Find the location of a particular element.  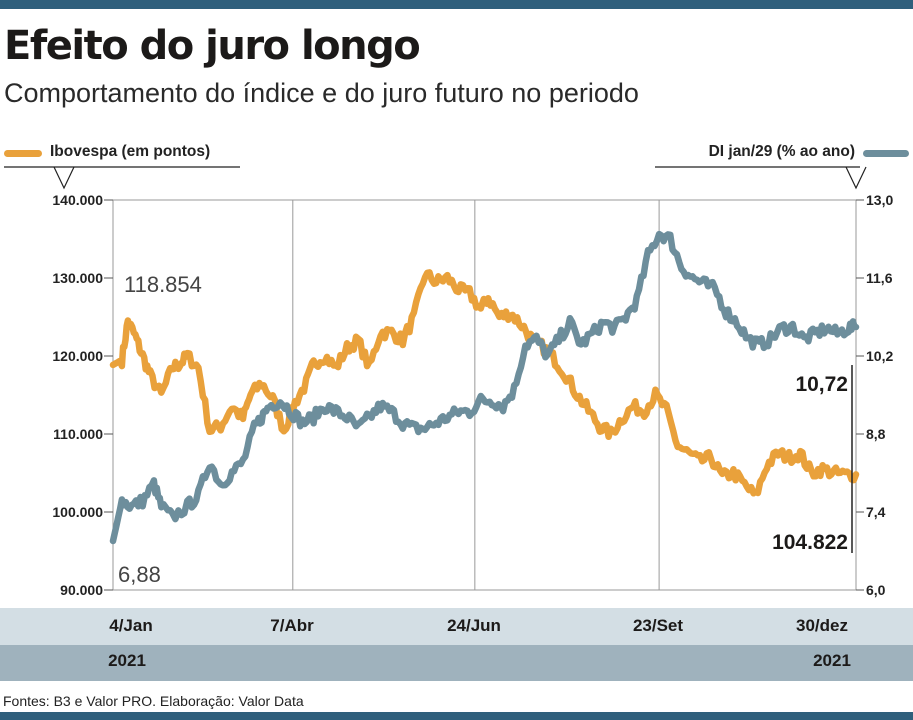

di-legend-swatch is located at coordinates (886, 153).